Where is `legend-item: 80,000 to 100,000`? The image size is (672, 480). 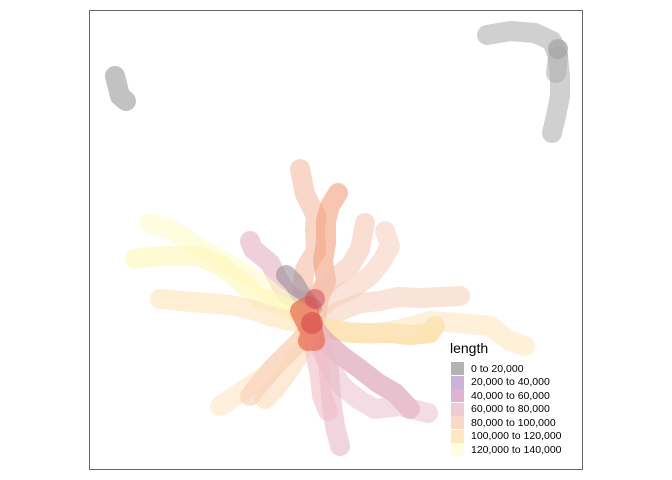
legend-item: 80,000 to 100,000 is located at coordinates (513, 423).